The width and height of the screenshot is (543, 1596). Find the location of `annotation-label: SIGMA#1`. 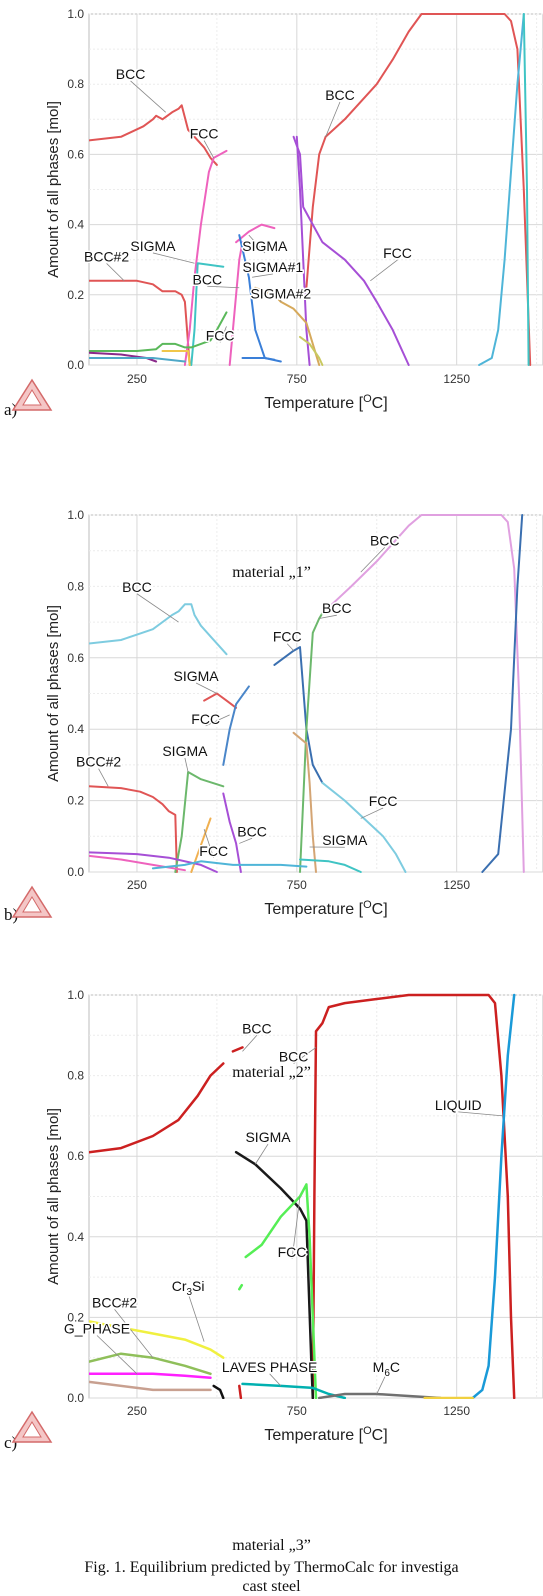

annotation-label: SIGMA#1 is located at coordinates (272, 267).